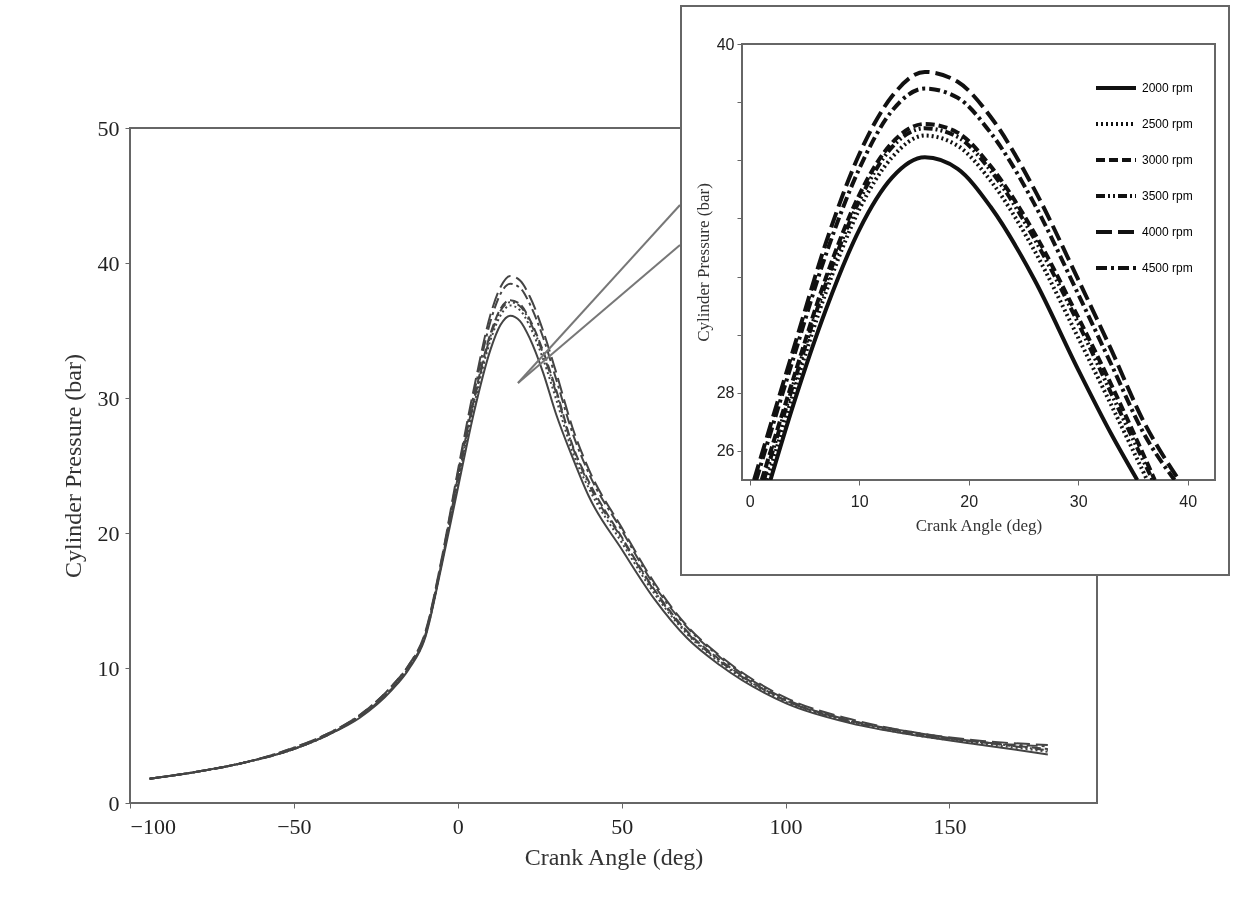  What do you see at coordinates (108, 533) in the screenshot?
I see `y-tick-label: 20` at bounding box center [108, 533].